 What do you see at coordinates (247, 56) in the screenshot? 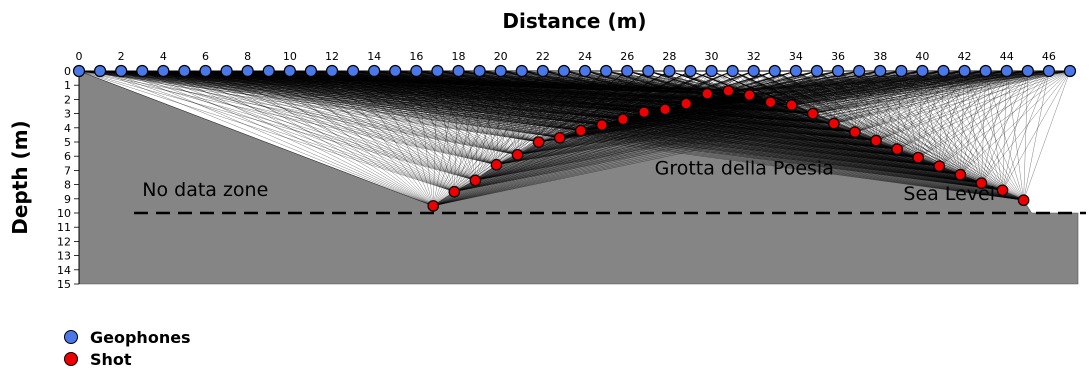
I see `x-tick-label: 8` at bounding box center [247, 56].